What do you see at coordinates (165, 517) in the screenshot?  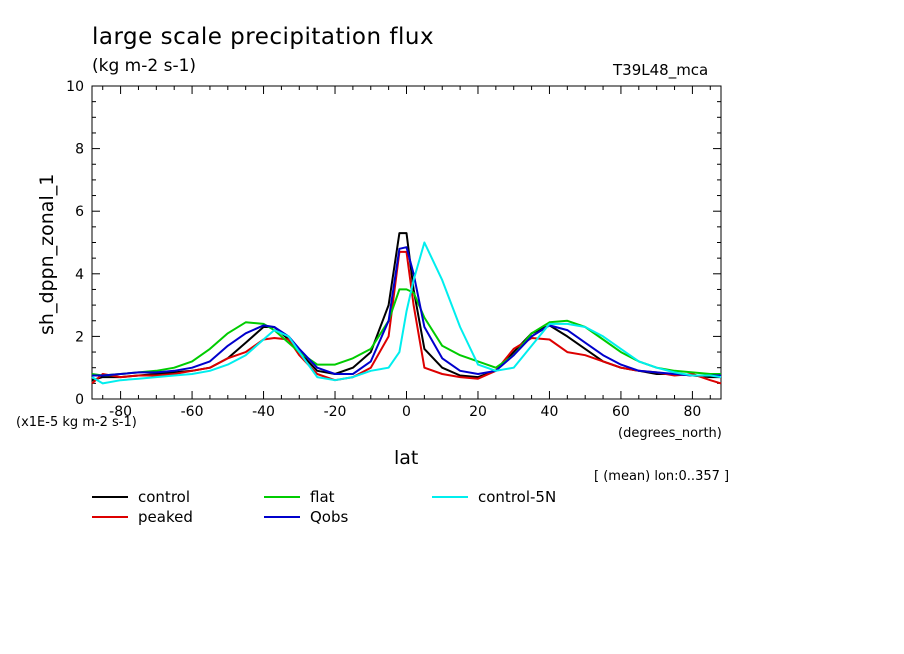 I see `legend-label: peaked` at bounding box center [165, 517].